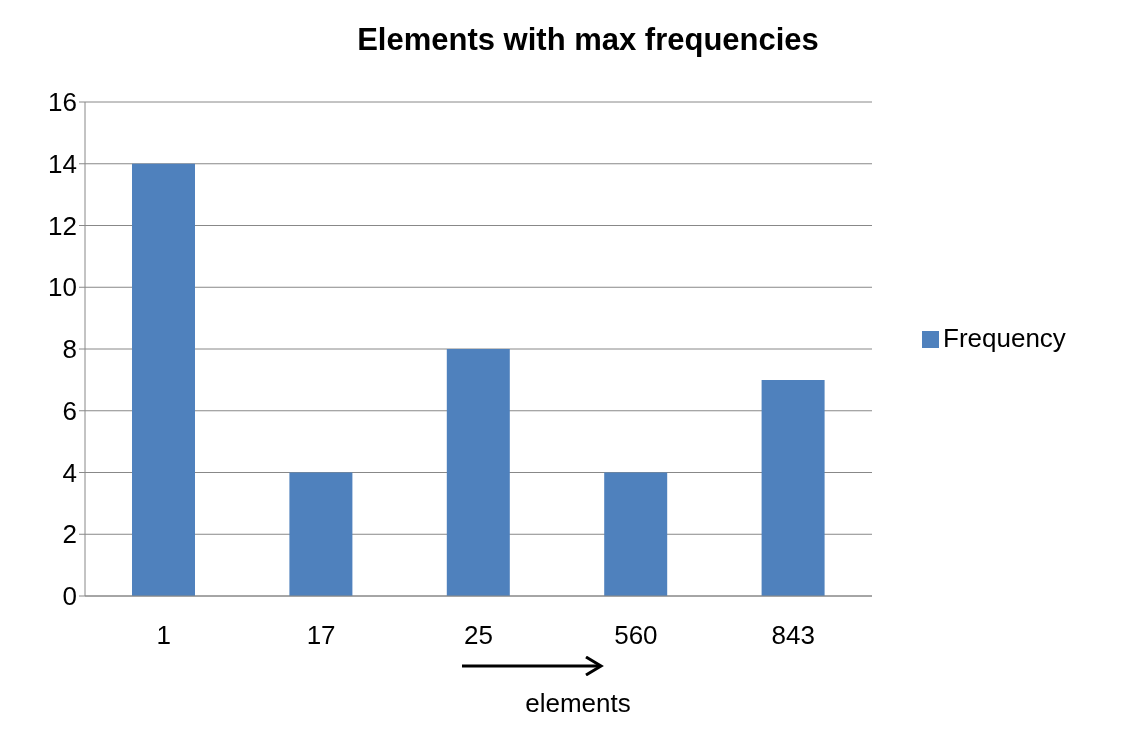 This screenshot has height=751, width=1140. I want to click on y-tick-label: 10, so click(62, 287).